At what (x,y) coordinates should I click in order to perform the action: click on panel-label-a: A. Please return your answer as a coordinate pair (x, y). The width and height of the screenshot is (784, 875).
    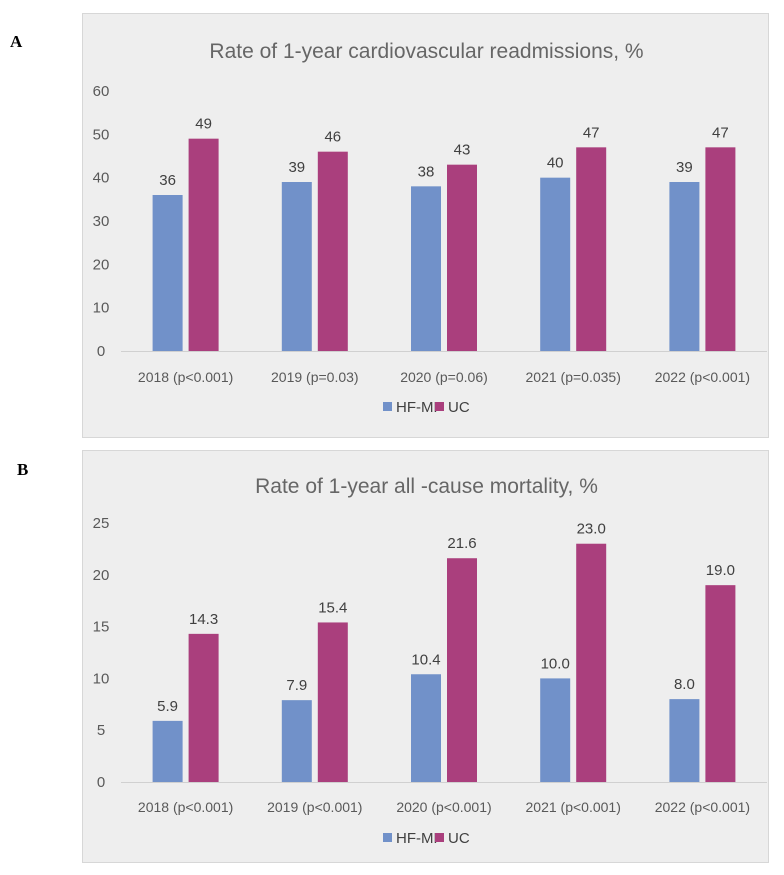
    Looking at the image, I should click on (16, 41).